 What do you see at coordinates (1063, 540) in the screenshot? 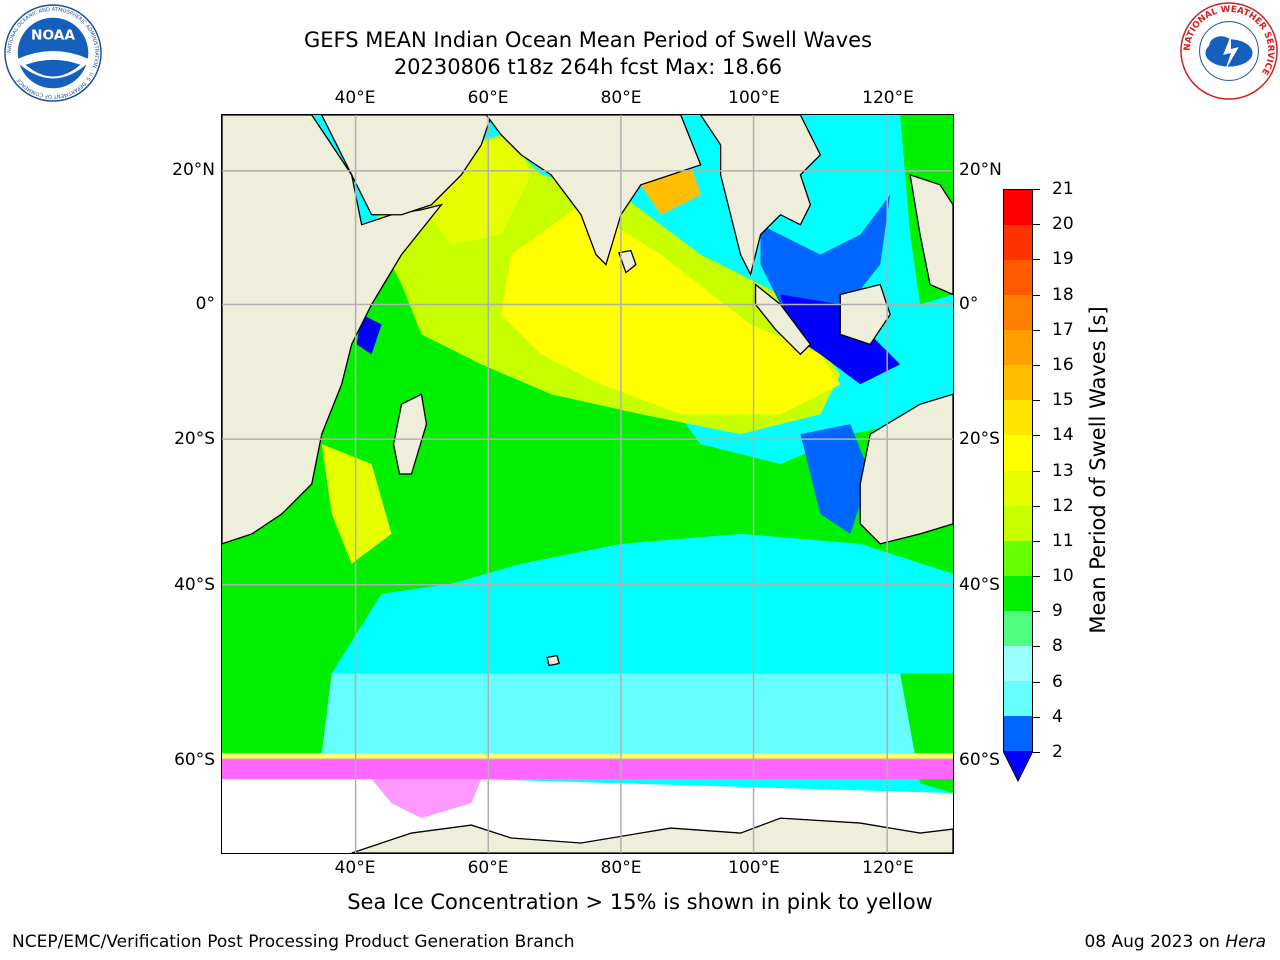
I see `colorbar-tick-label: 11` at bounding box center [1063, 540].